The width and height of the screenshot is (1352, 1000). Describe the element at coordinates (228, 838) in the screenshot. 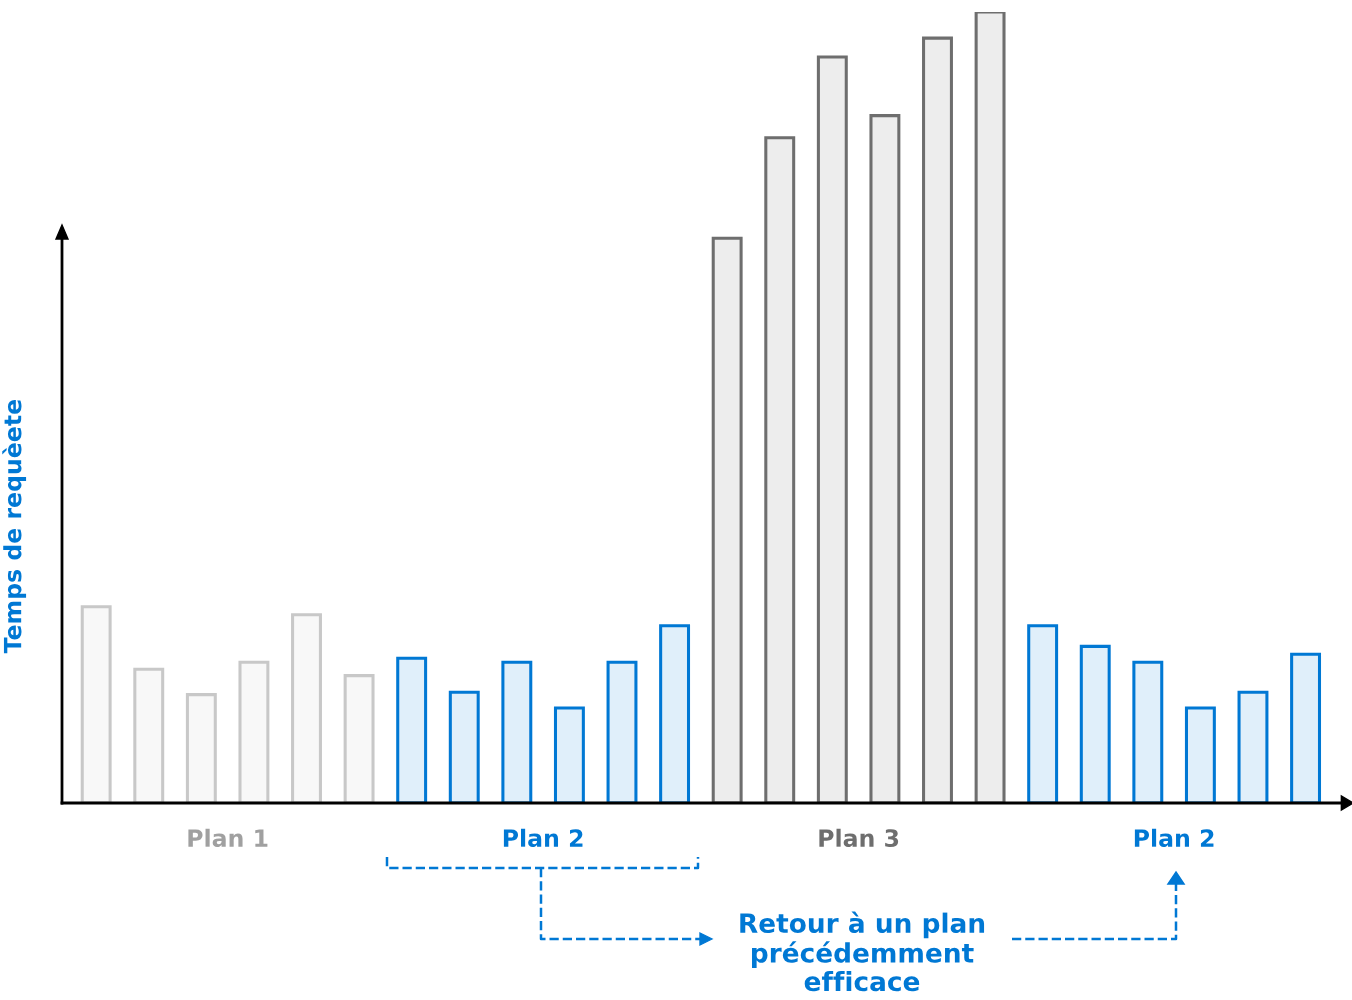

I see `text: Plan 1` at that location.